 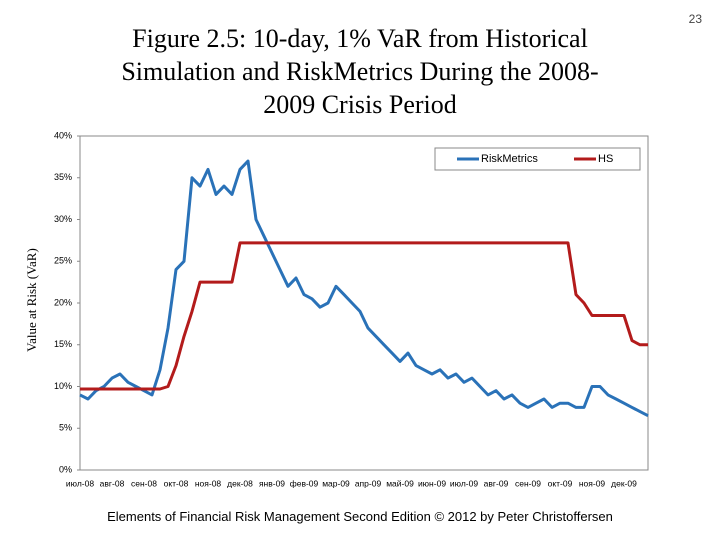 I want to click on x-tick-label: ноя-09, so click(x=592, y=483).